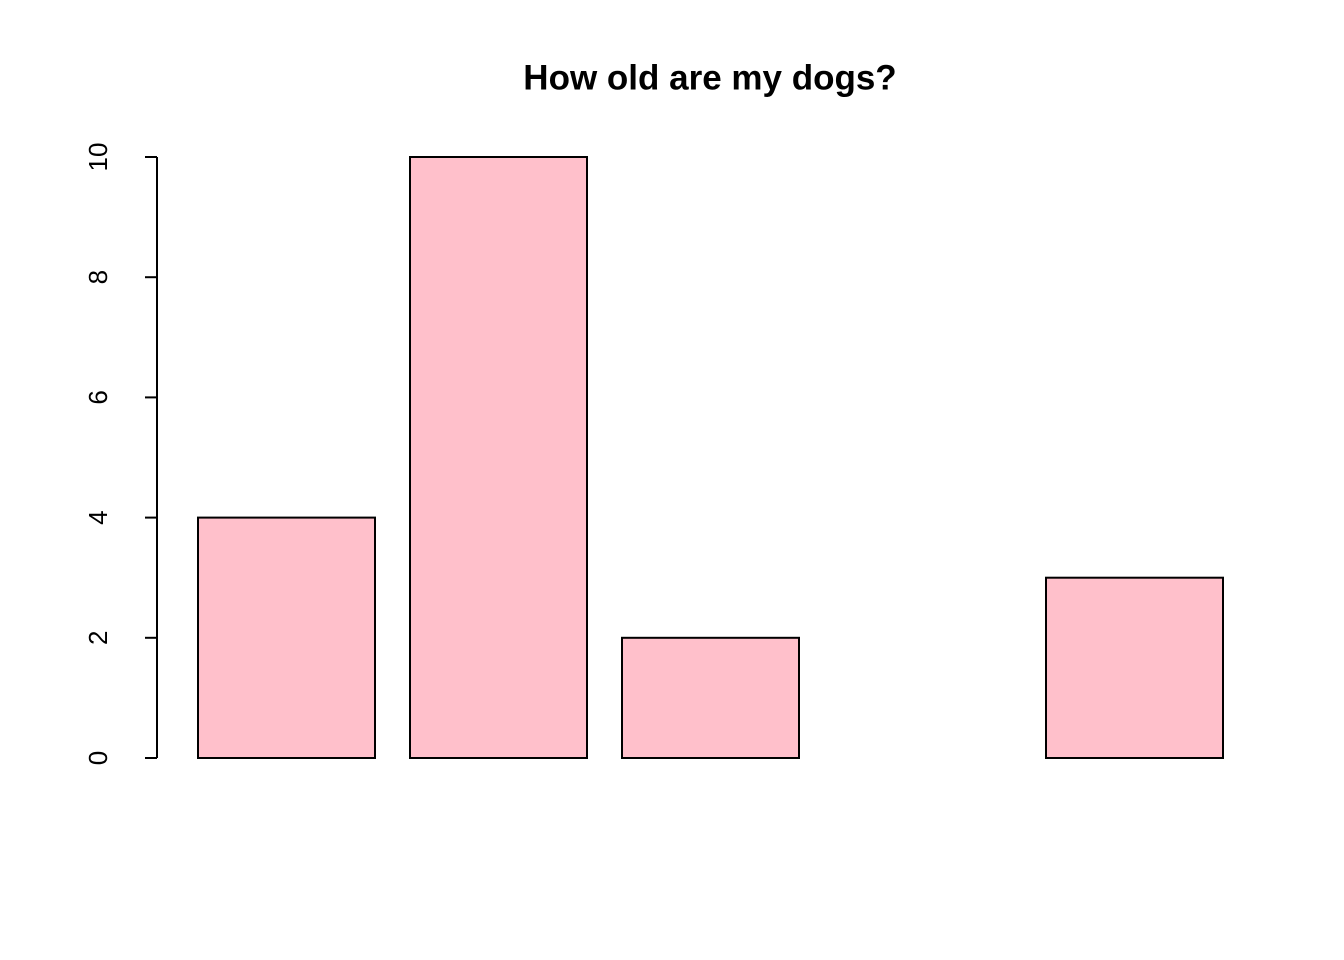 The width and height of the screenshot is (1344, 960). I want to click on chart-title: How old are my dogs?, so click(709, 77).